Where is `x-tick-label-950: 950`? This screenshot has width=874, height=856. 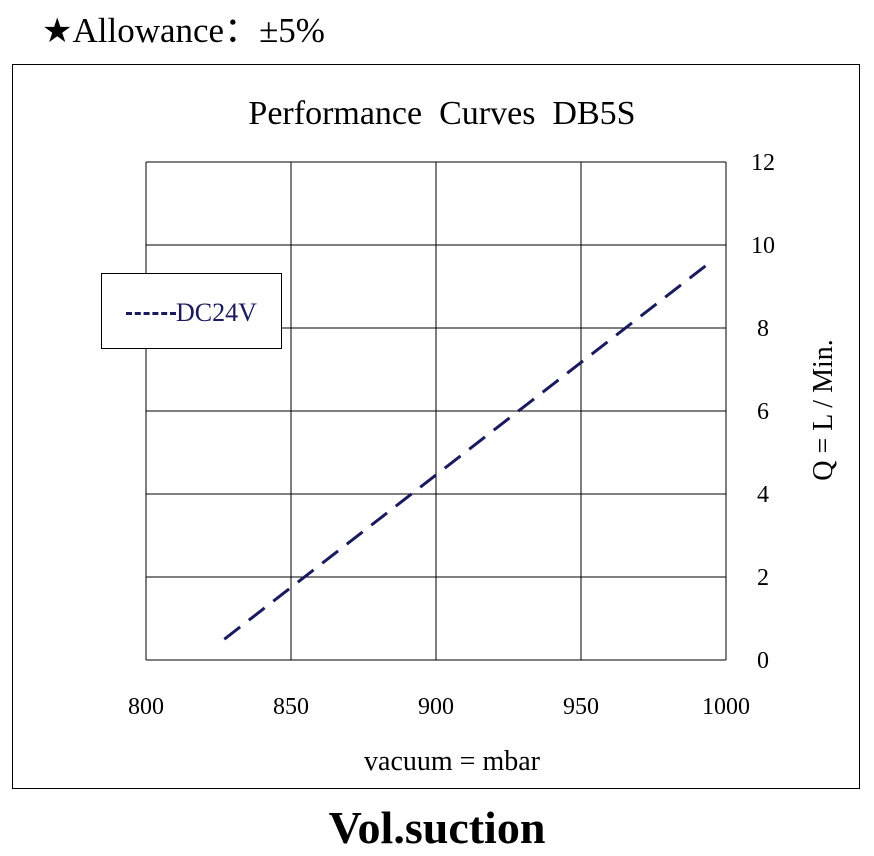 x-tick-label-950: 950 is located at coordinates (581, 707).